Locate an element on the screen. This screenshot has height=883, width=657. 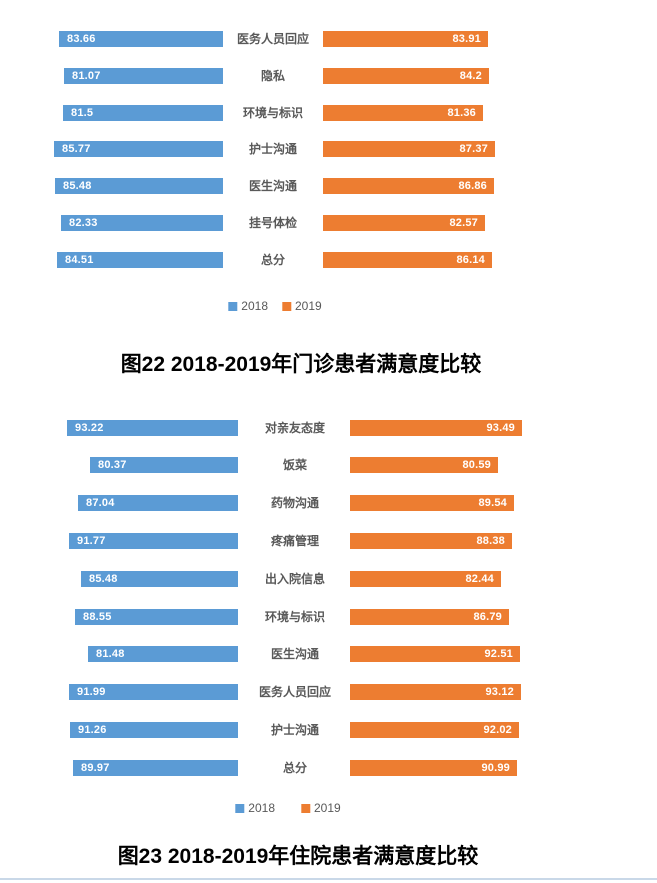
bar-2018: 91.77 is located at coordinates (153, 541).